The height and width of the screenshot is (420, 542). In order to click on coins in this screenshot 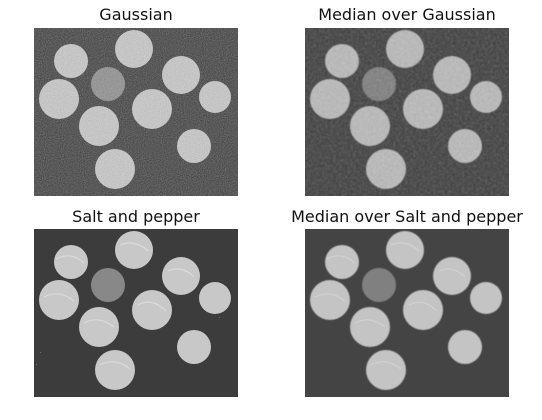, I will do `click(406, 310)`.